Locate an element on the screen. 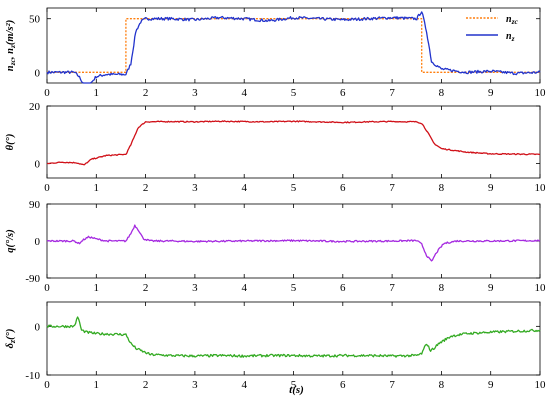 The image size is (550, 400). y-tick-label: 50 is located at coordinates (35, 20).